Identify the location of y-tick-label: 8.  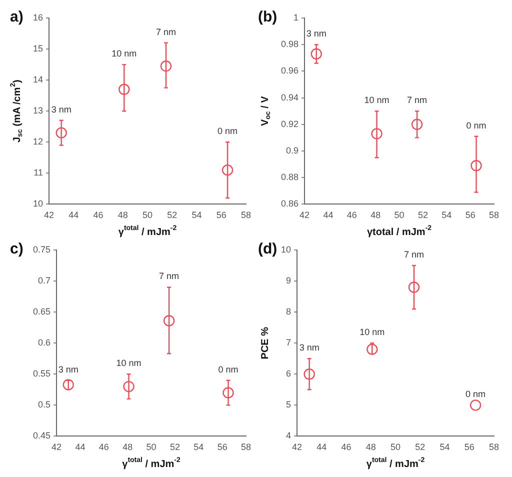
(289, 311).